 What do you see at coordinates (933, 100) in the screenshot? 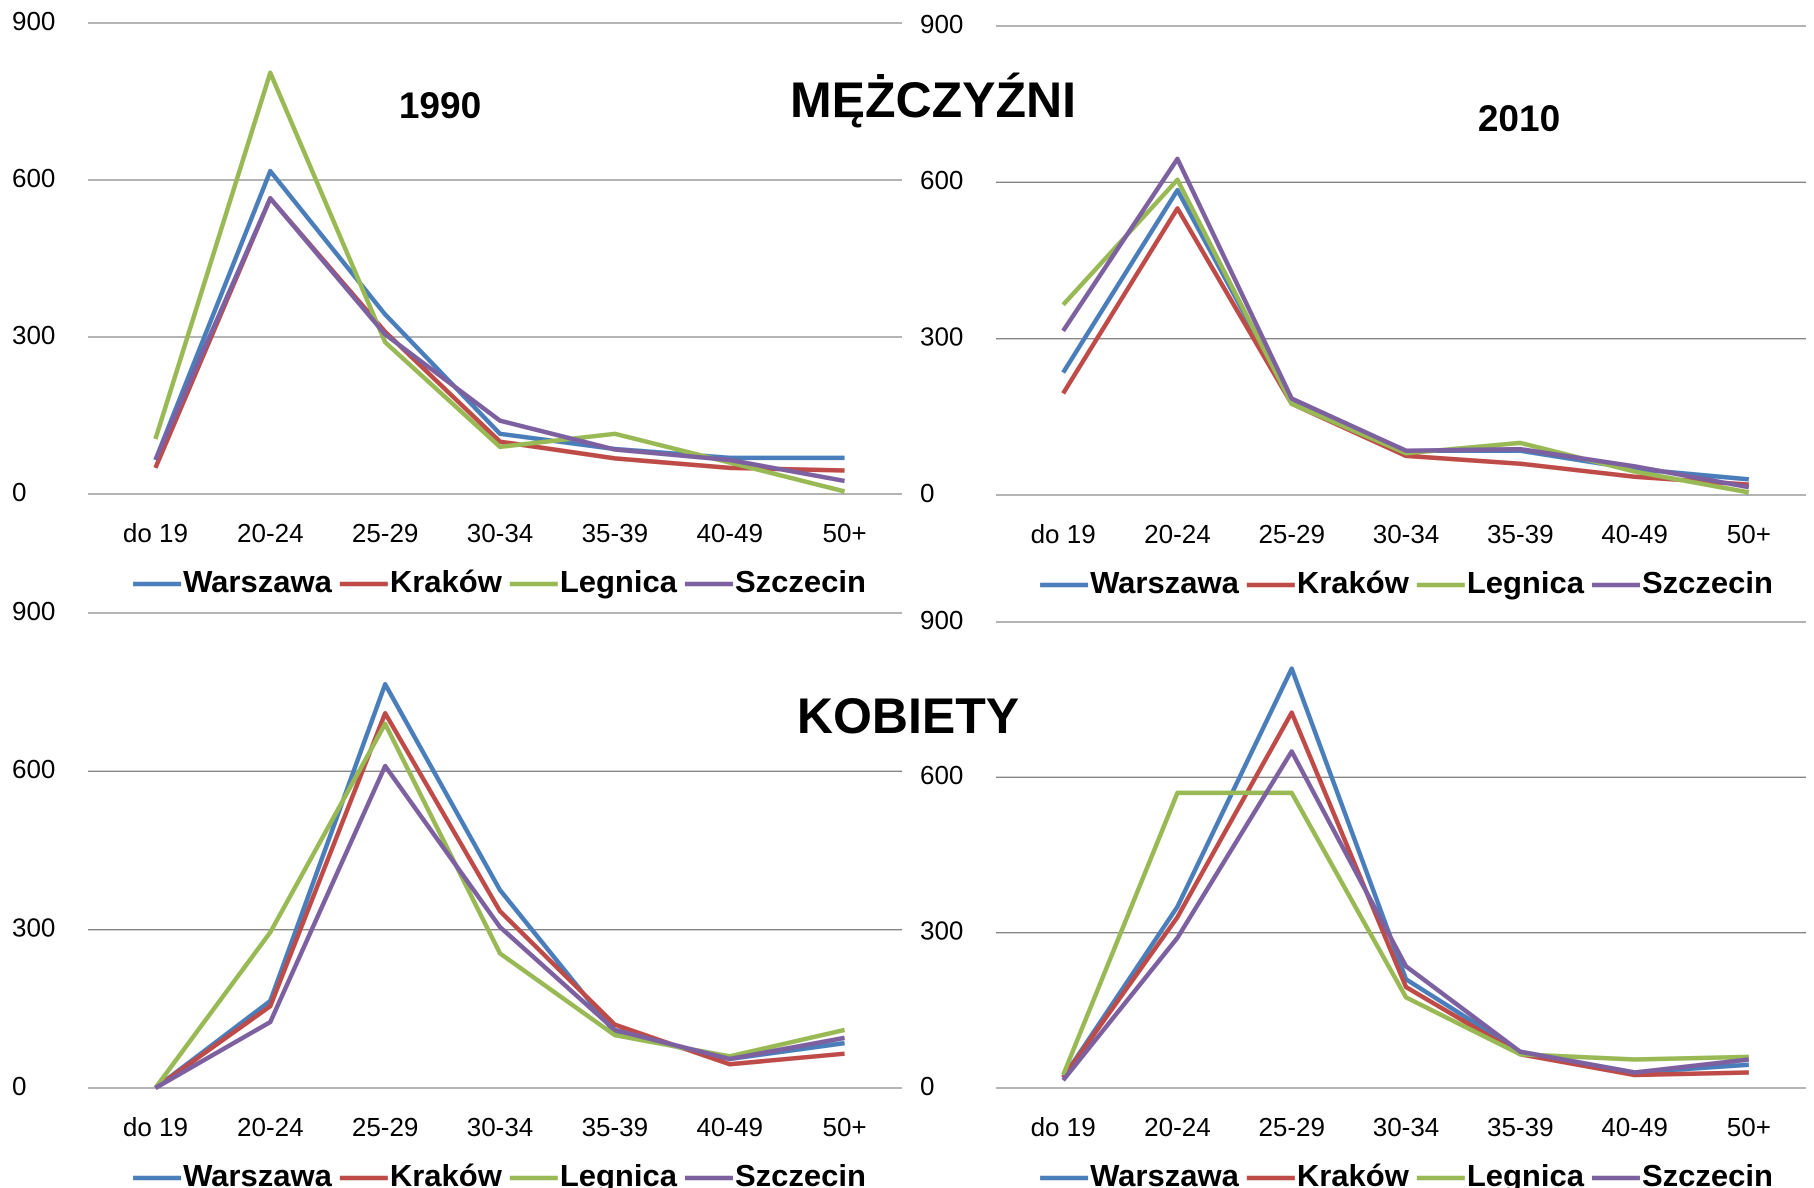
I see `heading: MĘŻCZYŹNI` at bounding box center [933, 100].